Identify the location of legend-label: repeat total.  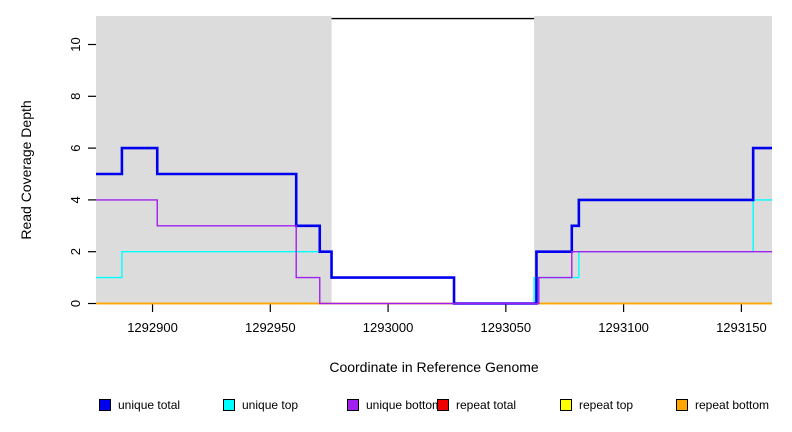
(486, 405).